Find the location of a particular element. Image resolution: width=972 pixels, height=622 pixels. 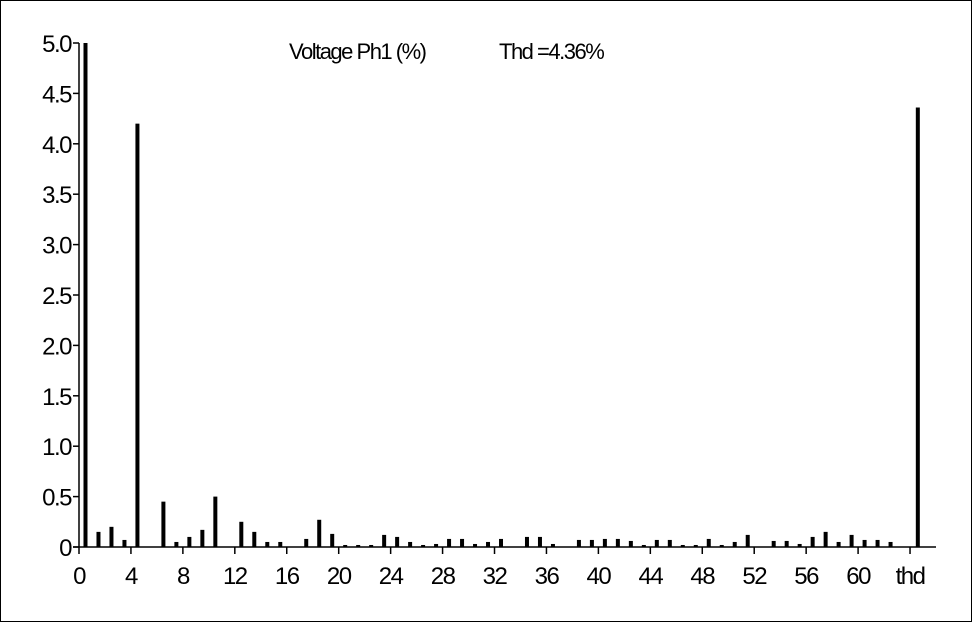

x-tick-label: 44 is located at coordinates (650, 576).